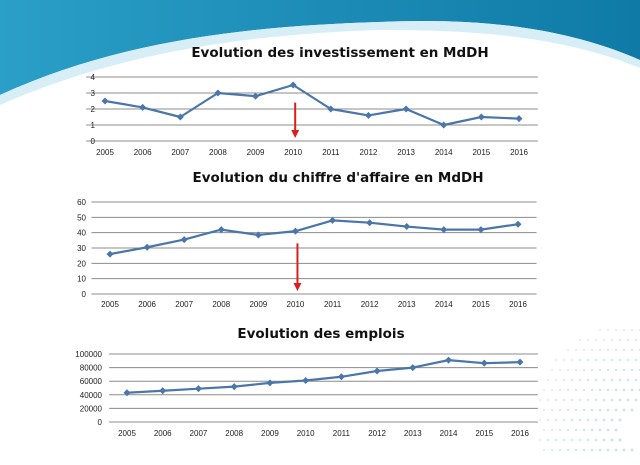  What do you see at coordinates (93, 109) in the screenshot?
I see `y-tick-label: 2` at bounding box center [93, 109].